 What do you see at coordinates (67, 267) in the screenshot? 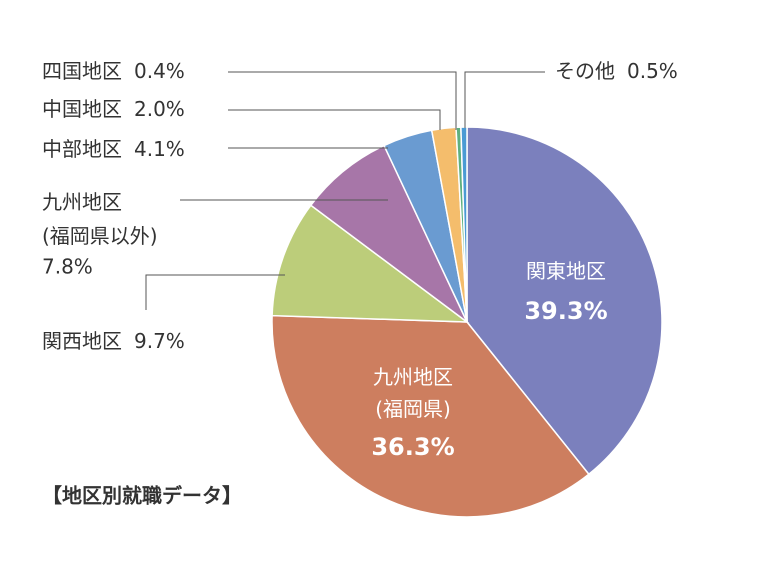
I see `value-label: 7.8%` at bounding box center [67, 267].